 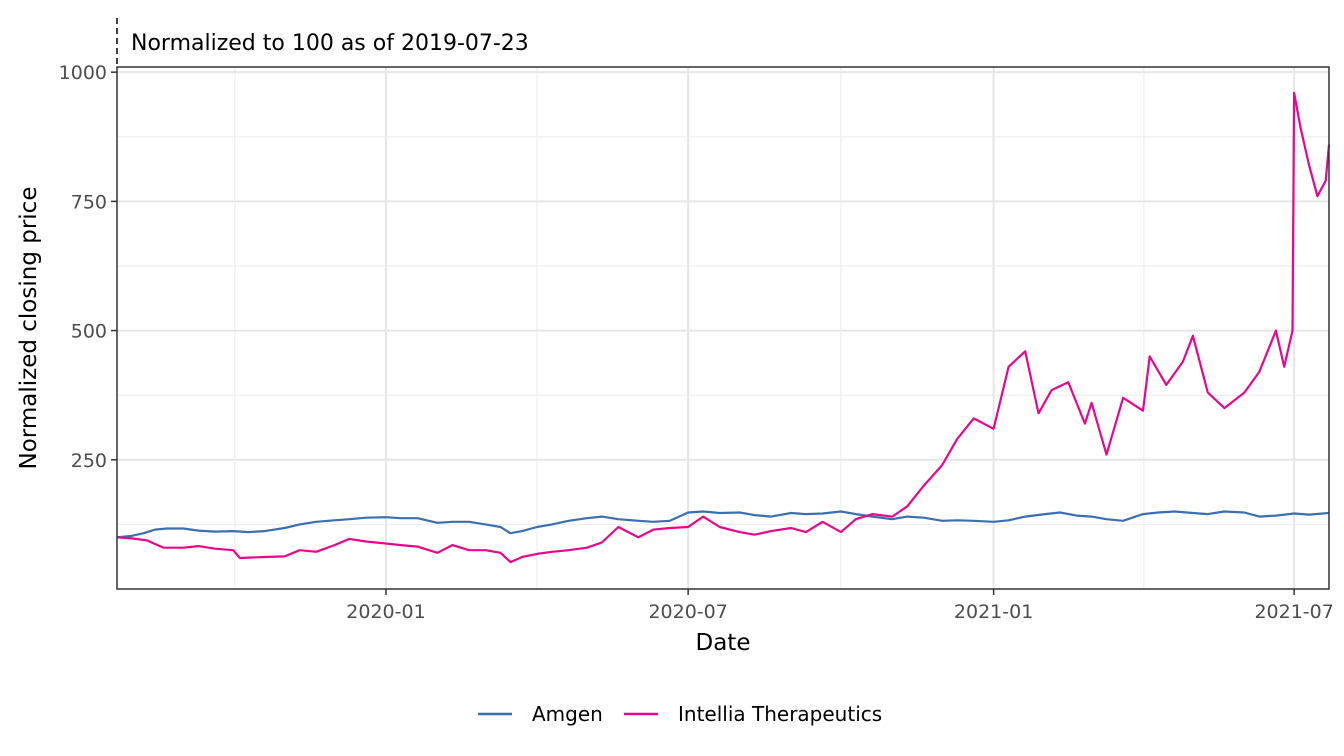 What do you see at coordinates (840, 606) in the screenshot?
I see `x-axis: 2020-01 2020-07 2021-01 2021-07` at bounding box center [840, 606].